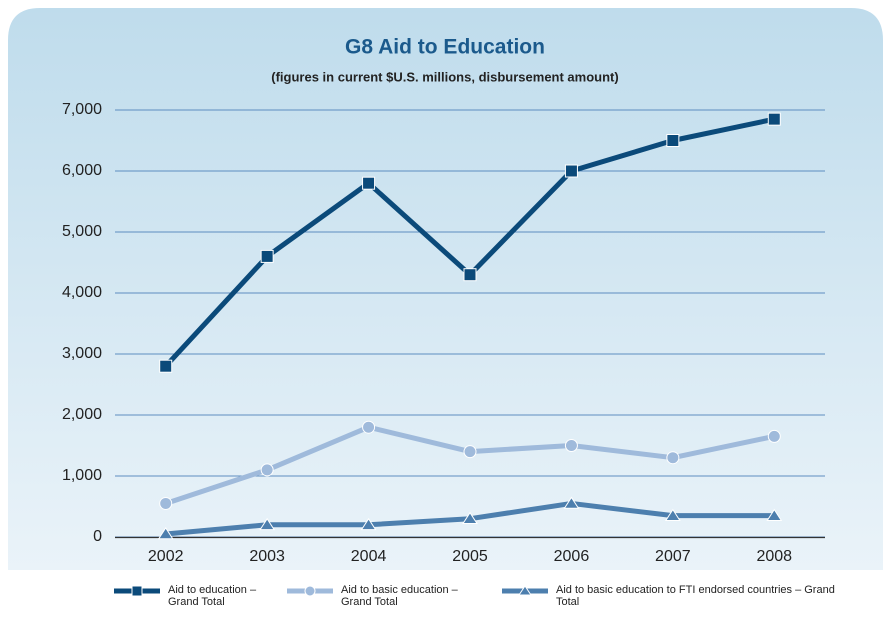 The height and width of the screenshot is (617, 883). What do you see at coordinates (369, 556) in the screenshot?
I see `x-tick-label: 2004` at bounding box center [369, 556].